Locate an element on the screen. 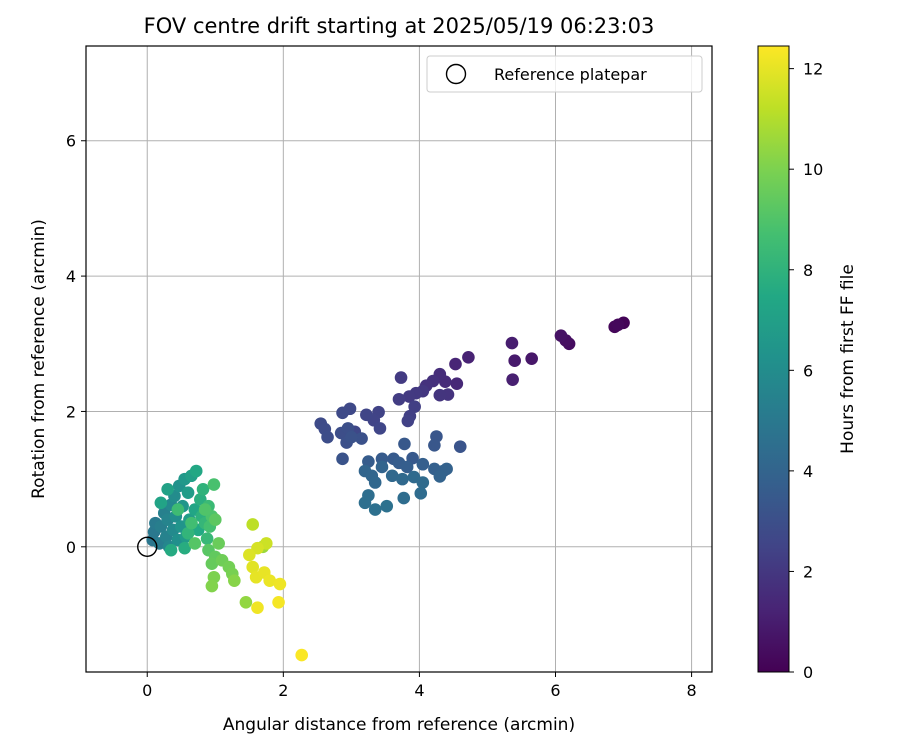 The height and width of the screenshot is (750, 900). colorbar: 0 2 4 6 8 10 12 Hours from first FF file is located at coordinates (807, 363).